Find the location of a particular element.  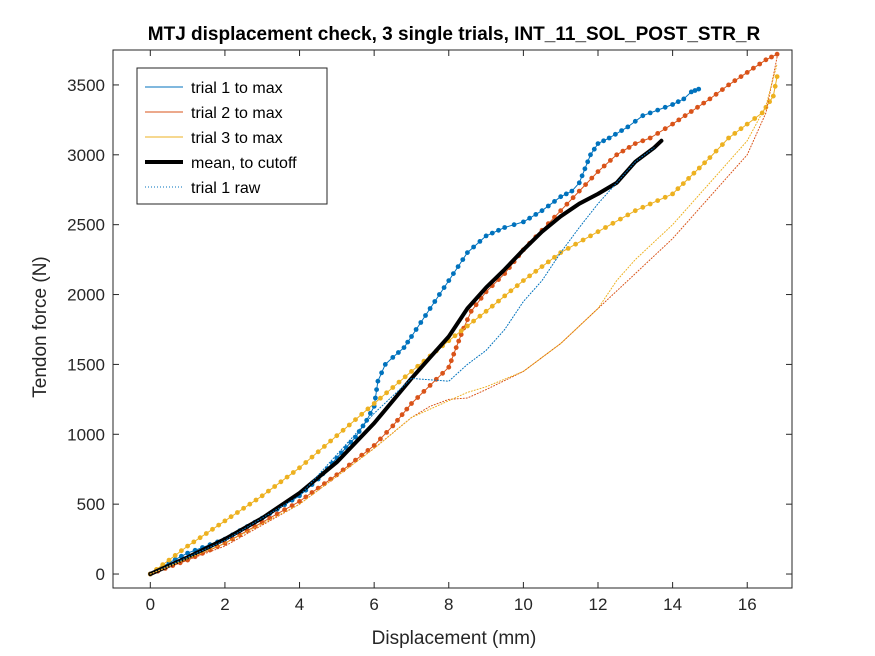

y-tick-label: 500 is located at coordinates (91, 504).